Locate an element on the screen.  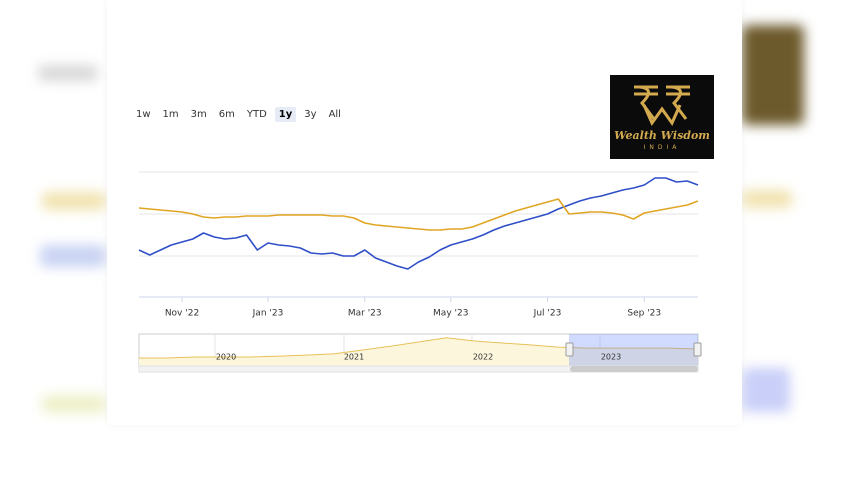
navigator-label: 2020 is located at coordinates (226, 357).